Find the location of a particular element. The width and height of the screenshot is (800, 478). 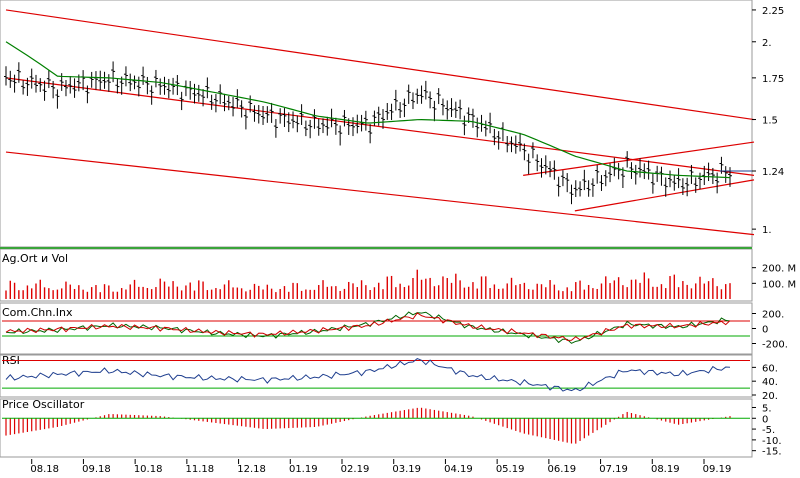

x-axis-tick-label: 10.18 is located at coordinates (148, 469).